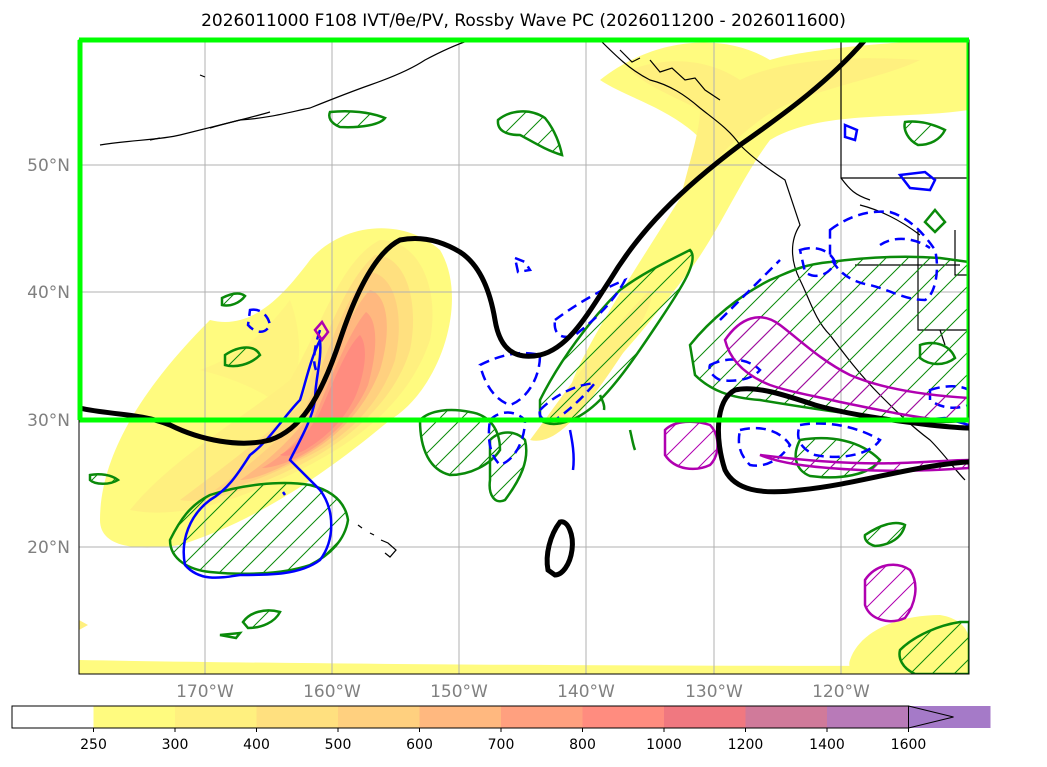 This screenshot has height=767, width=1047. What do you see at coordinates (827, 745) in the screenshot?
I see `colorbar-tick-label: 1400` at bounding box center [827, 745].